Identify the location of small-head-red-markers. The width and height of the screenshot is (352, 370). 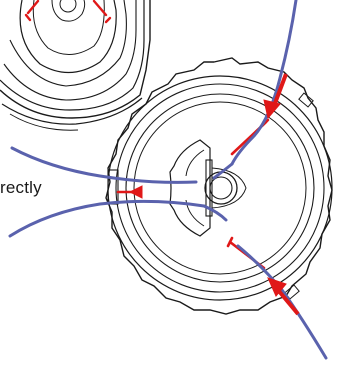
(68, 12).